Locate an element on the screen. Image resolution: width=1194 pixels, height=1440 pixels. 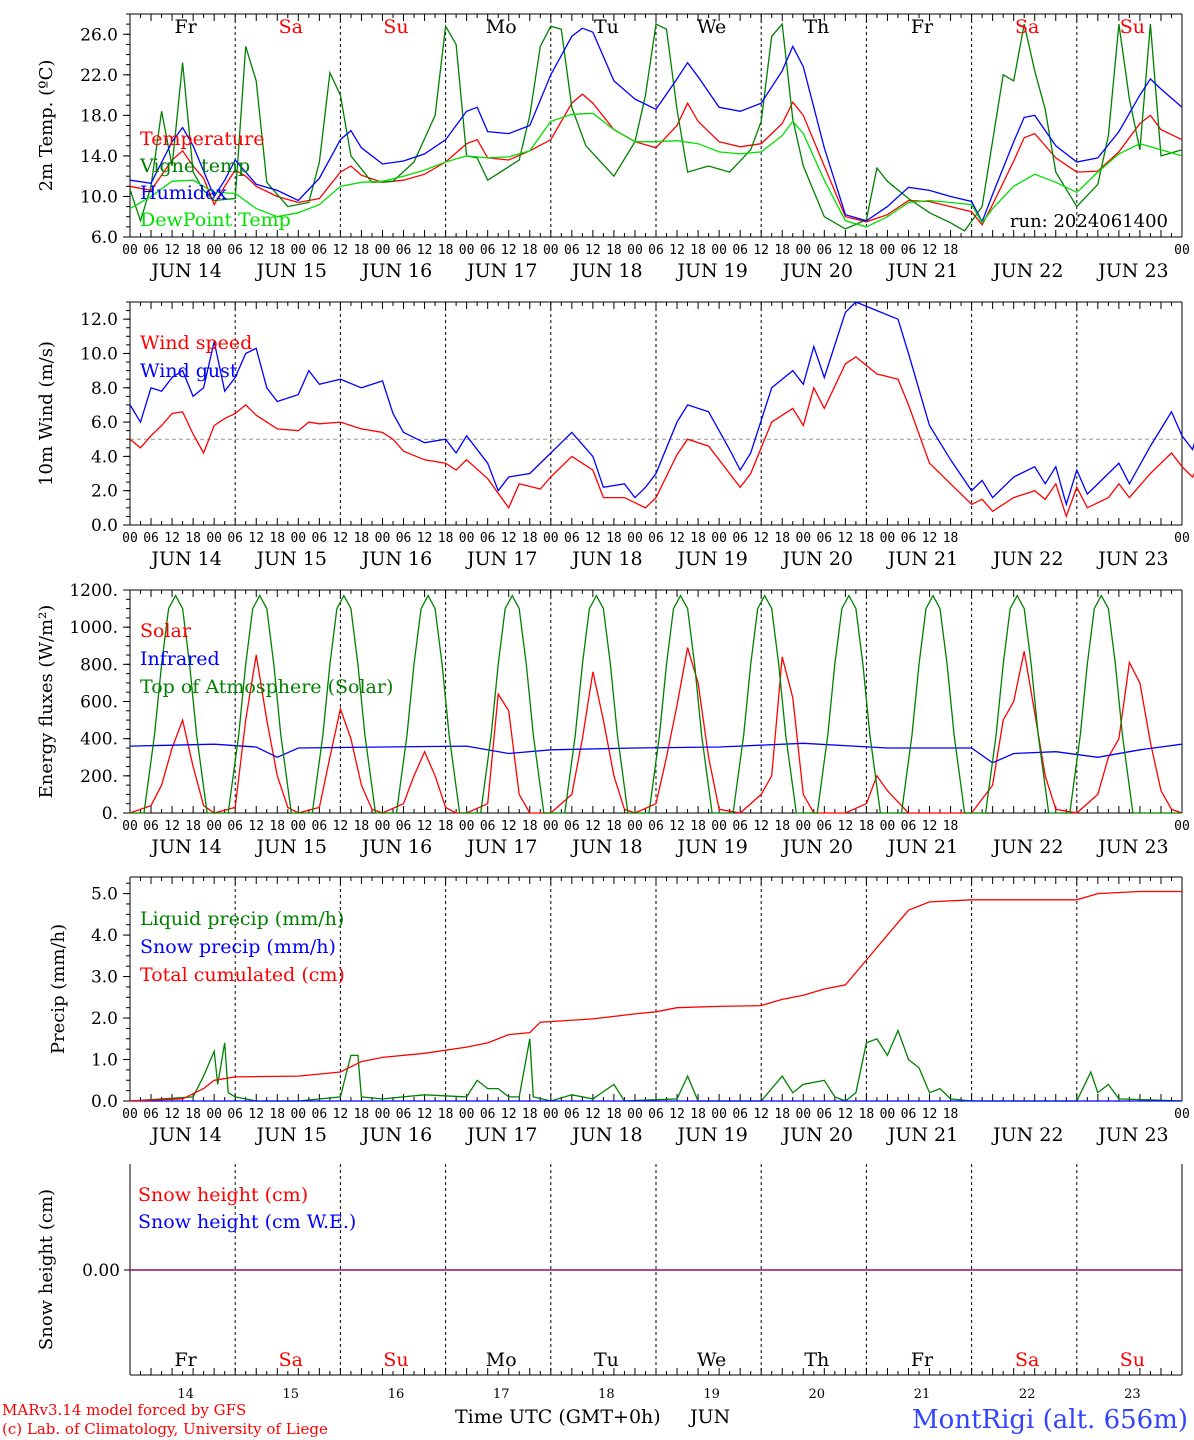
y-tick-label: 800. is located at coordinates (99, 665).